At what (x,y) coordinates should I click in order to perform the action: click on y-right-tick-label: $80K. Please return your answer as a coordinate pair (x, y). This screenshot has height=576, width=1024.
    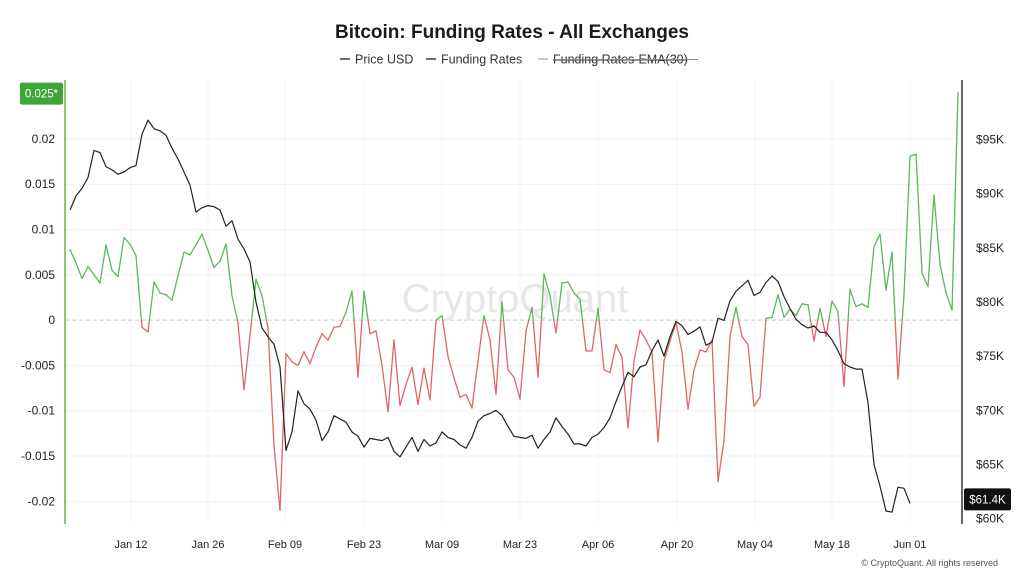
    Looking at the image, I should click on (990, 302).